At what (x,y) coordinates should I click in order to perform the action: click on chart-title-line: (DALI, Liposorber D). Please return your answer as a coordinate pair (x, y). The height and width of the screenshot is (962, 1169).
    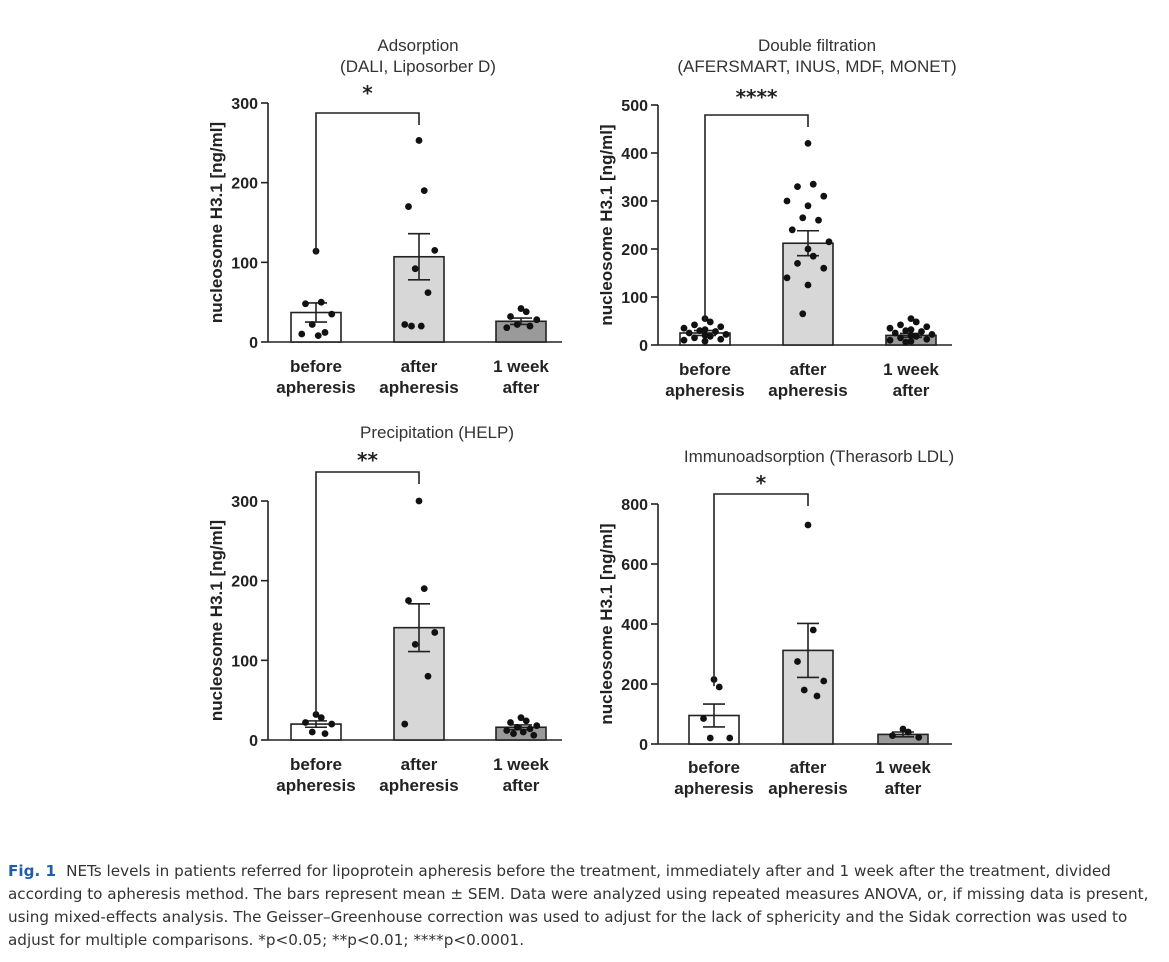
    Looking at the image, I should click on (418, 66).